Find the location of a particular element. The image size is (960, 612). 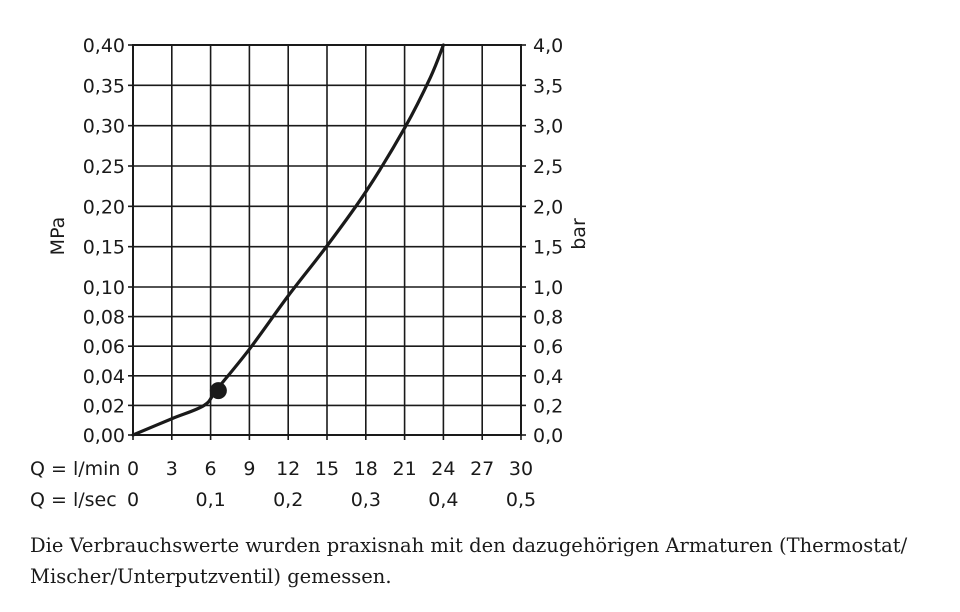

y-left-tick-label: 0,40 is located at coordinates (104, 46).